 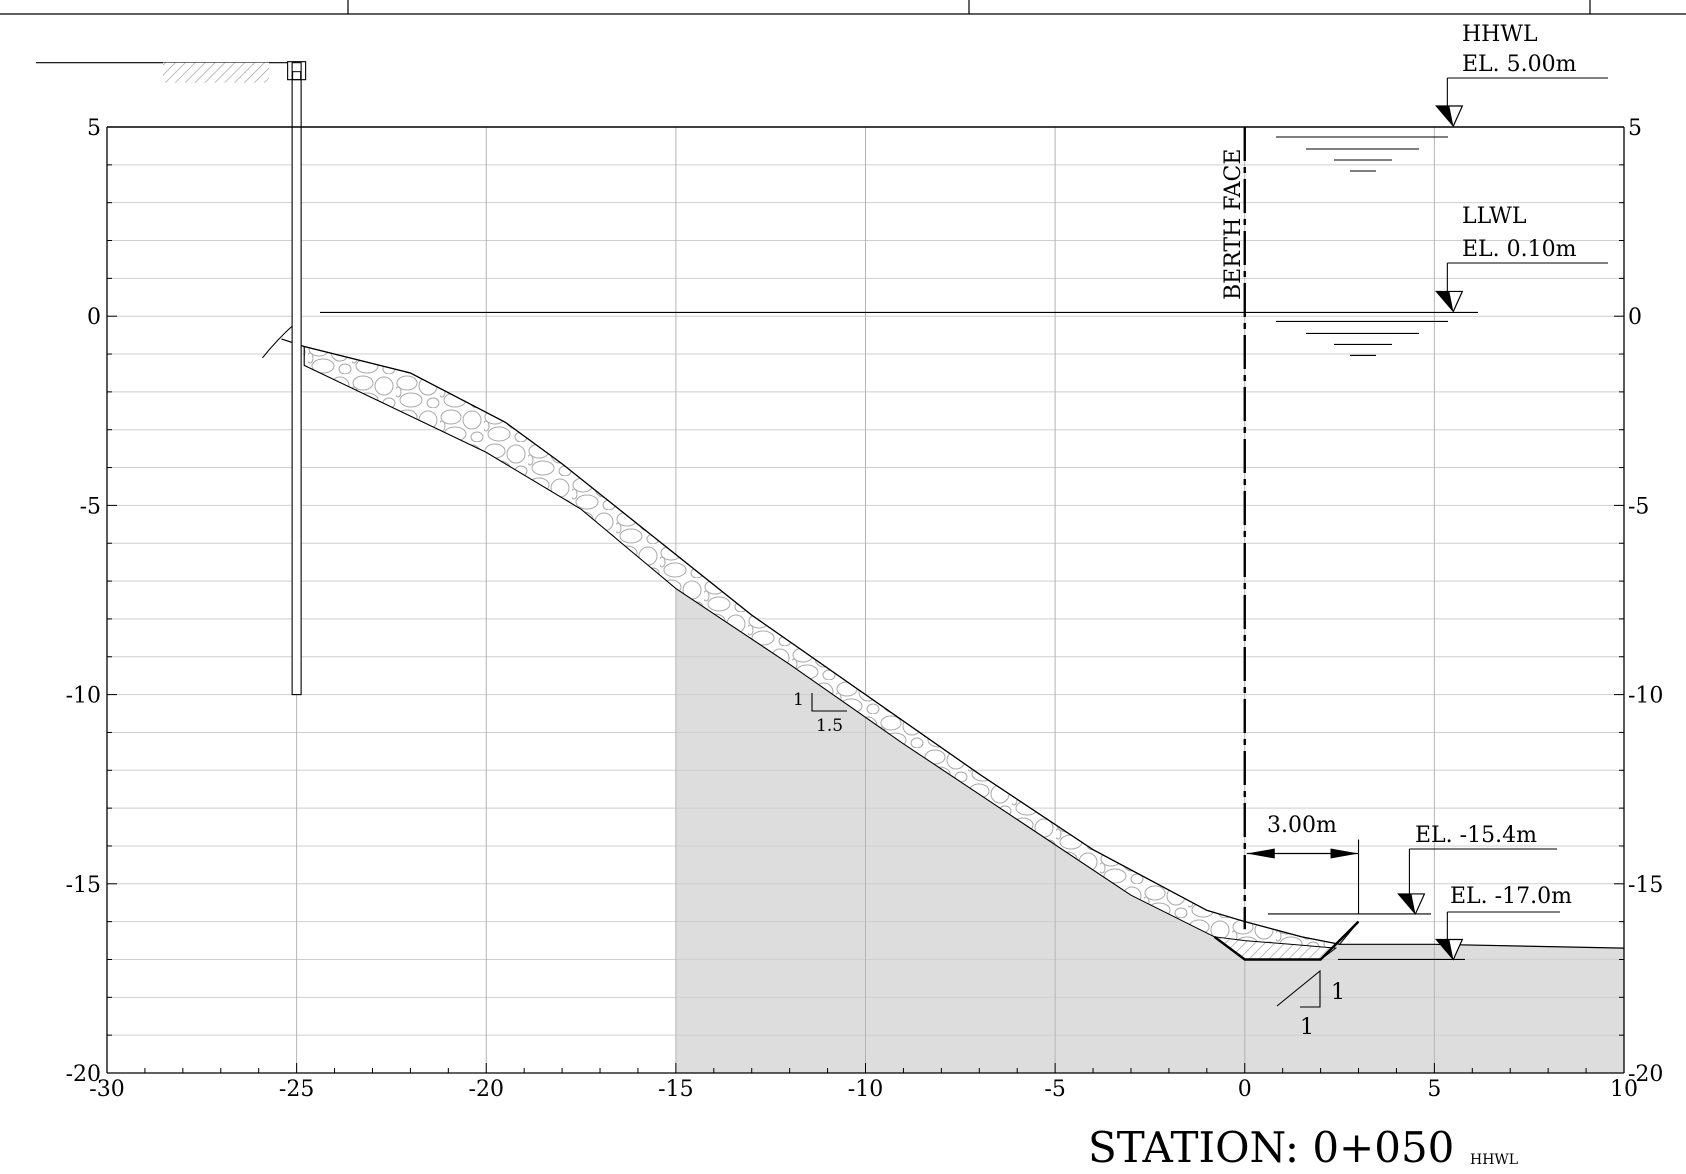 I want to click on y-tick-label-left: 0, so click(x=94, y=317).